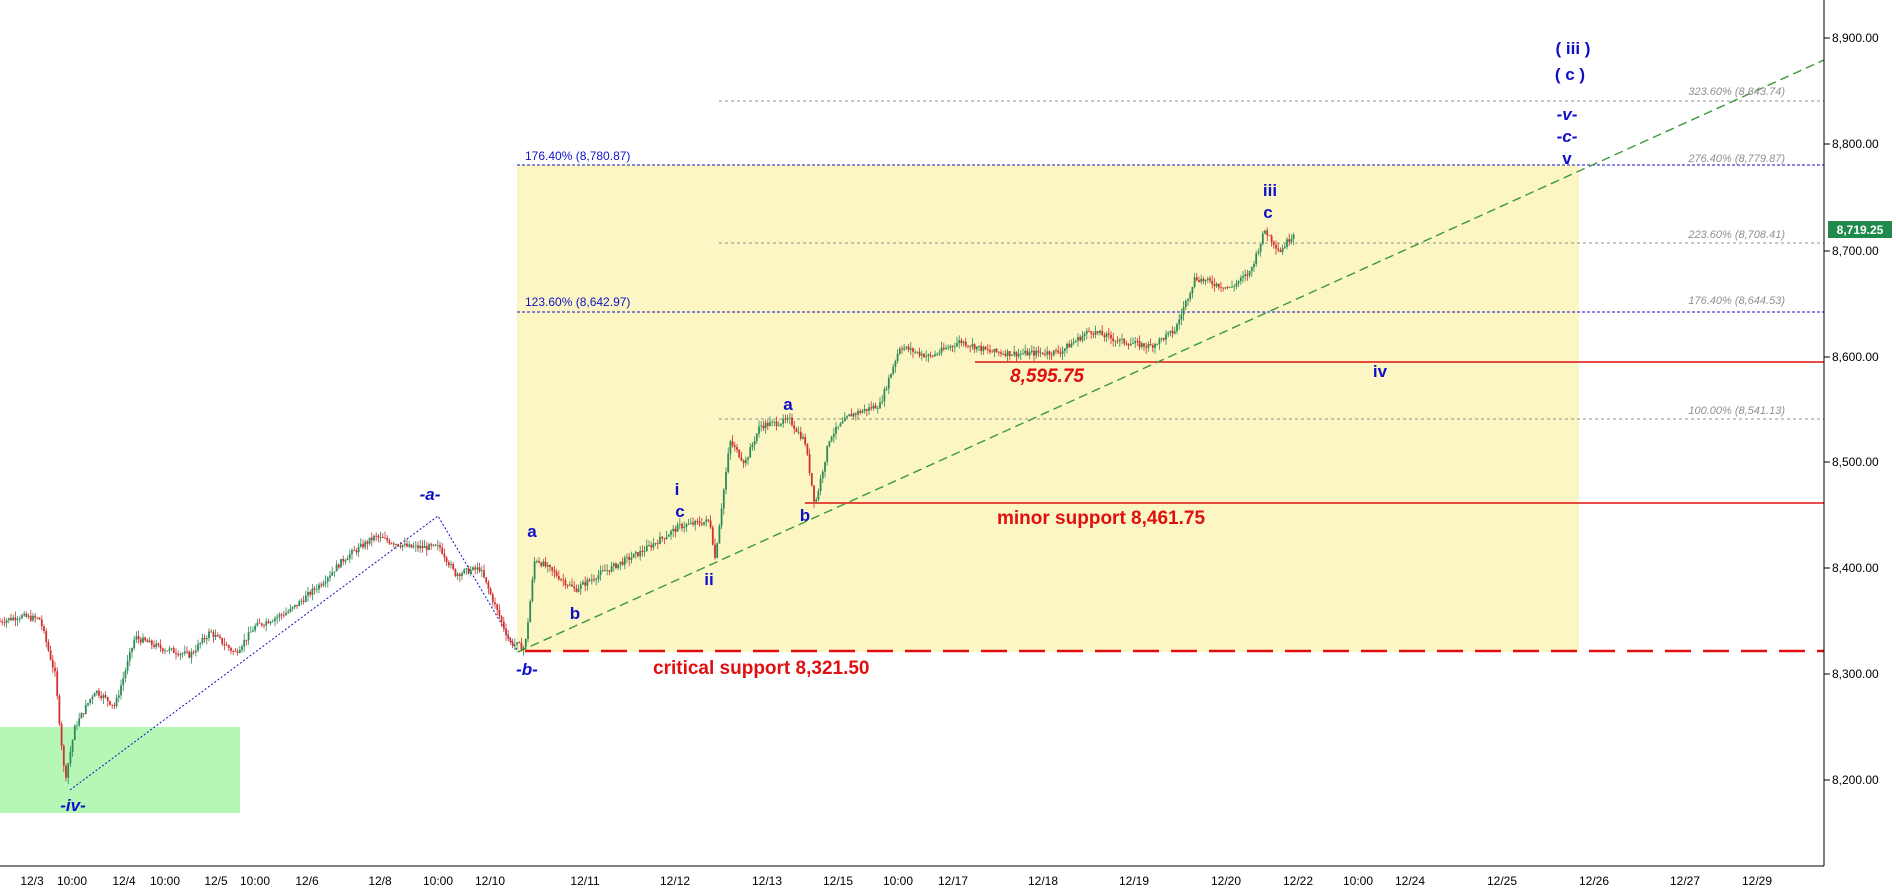  I want to click on x-tick-label: 12/10, so click(490, 881).